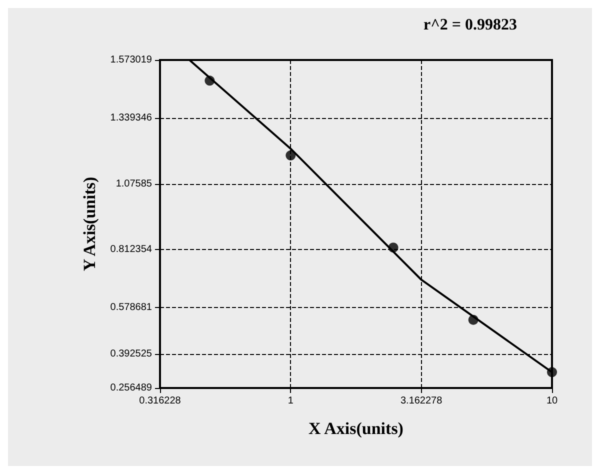 Image resolution: width=600 pixels, height=474 pixels. Describe the element at coordinates (552, 401) in the screenshot. I see `x-tick-label: 10` at that location.